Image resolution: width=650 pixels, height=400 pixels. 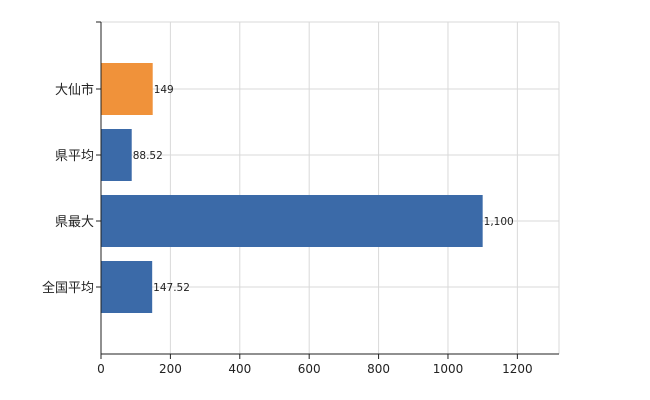 I want to click on category-label: 大仙市, so click(x=74, y=90).